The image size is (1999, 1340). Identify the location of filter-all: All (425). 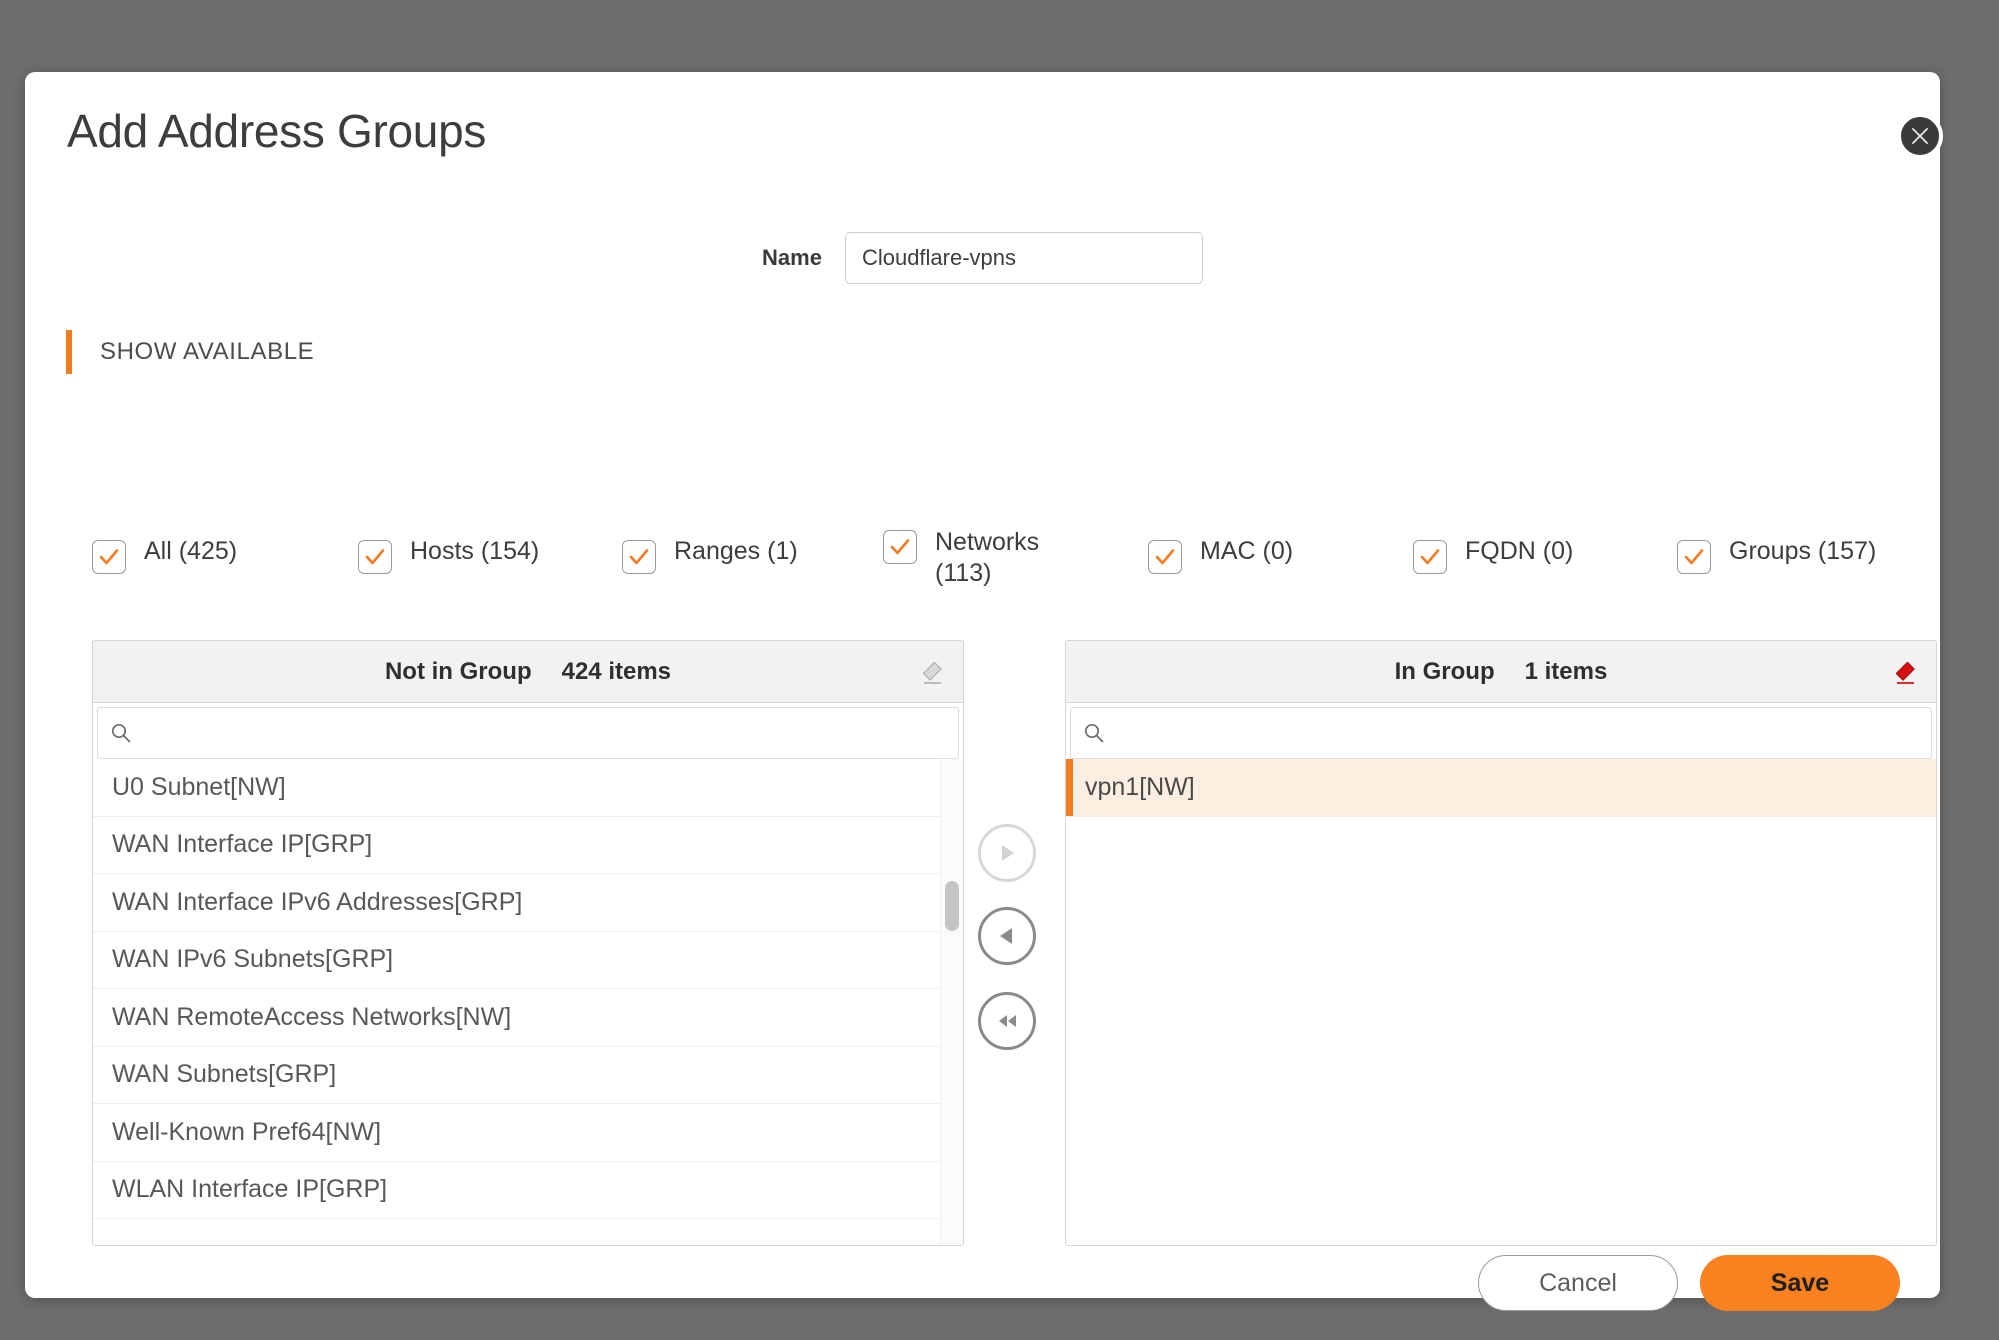
(164, 550).